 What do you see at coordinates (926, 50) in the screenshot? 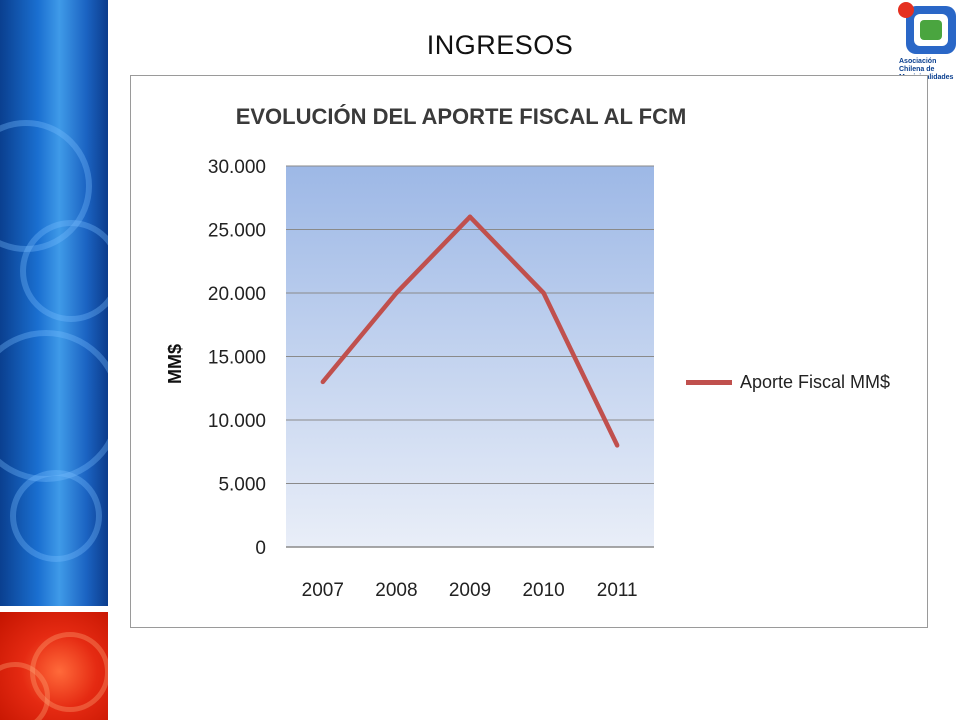
I see `achm-logo-icon` at bounding box center [926, 50].